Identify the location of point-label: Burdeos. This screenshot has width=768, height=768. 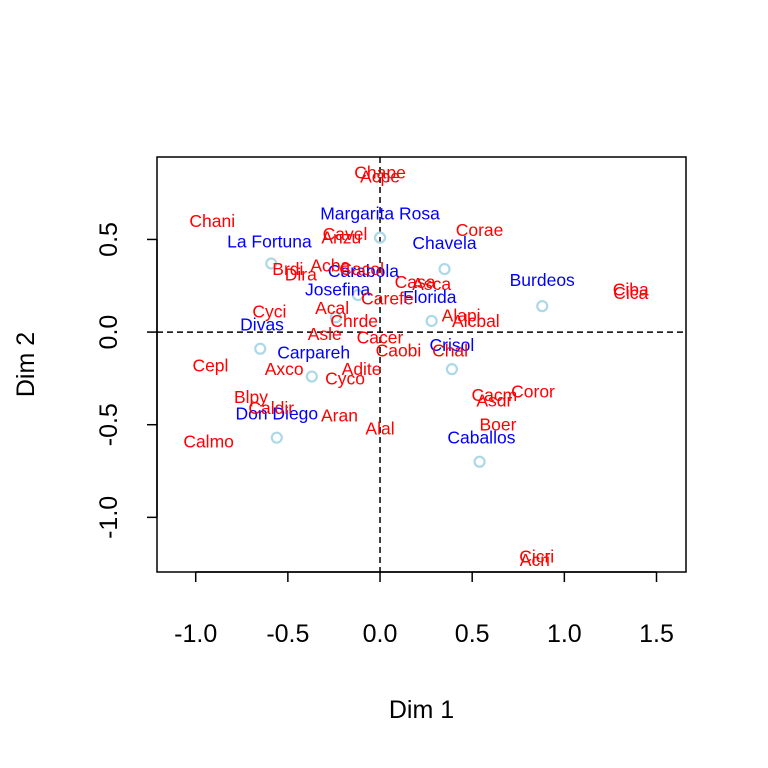
(542, 280).